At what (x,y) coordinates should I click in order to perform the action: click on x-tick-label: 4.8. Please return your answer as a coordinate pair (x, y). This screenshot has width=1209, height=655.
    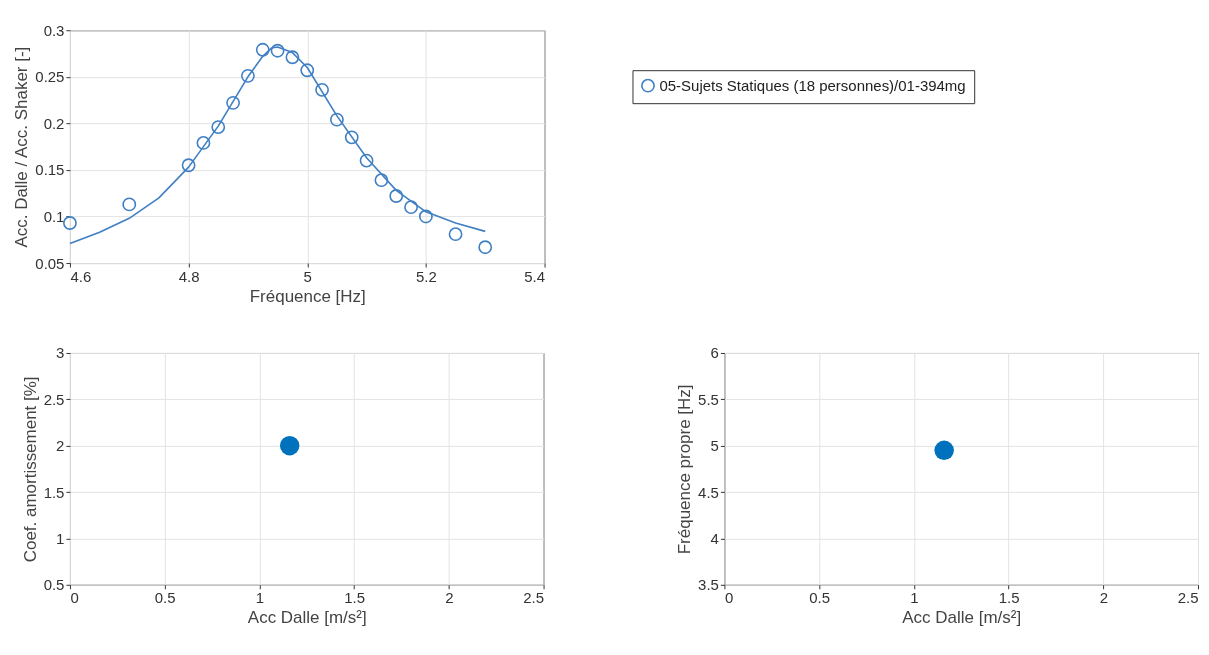
    Looking at the image, I should click on (189, 276).